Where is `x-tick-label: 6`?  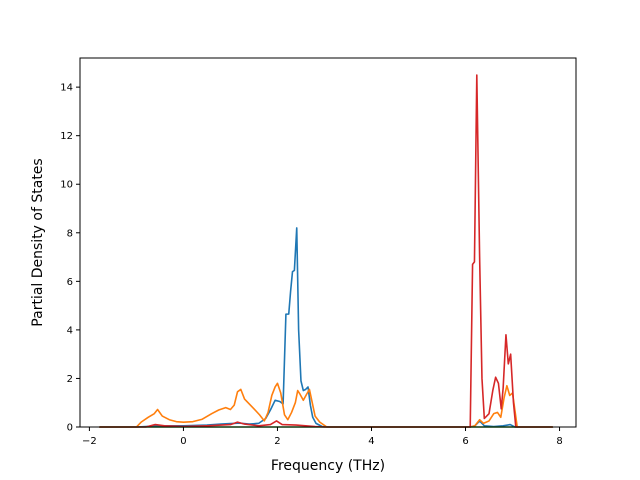
x-tick-label: 6 is located at coordinates (465, 441).